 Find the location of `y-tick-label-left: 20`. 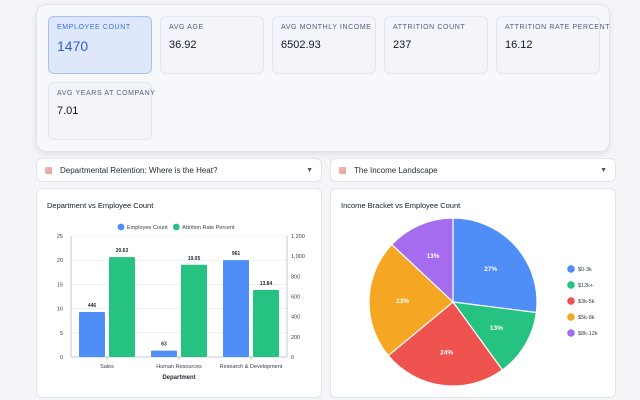

y-tick-label-left: 20 is located at coordinates (60, 261).